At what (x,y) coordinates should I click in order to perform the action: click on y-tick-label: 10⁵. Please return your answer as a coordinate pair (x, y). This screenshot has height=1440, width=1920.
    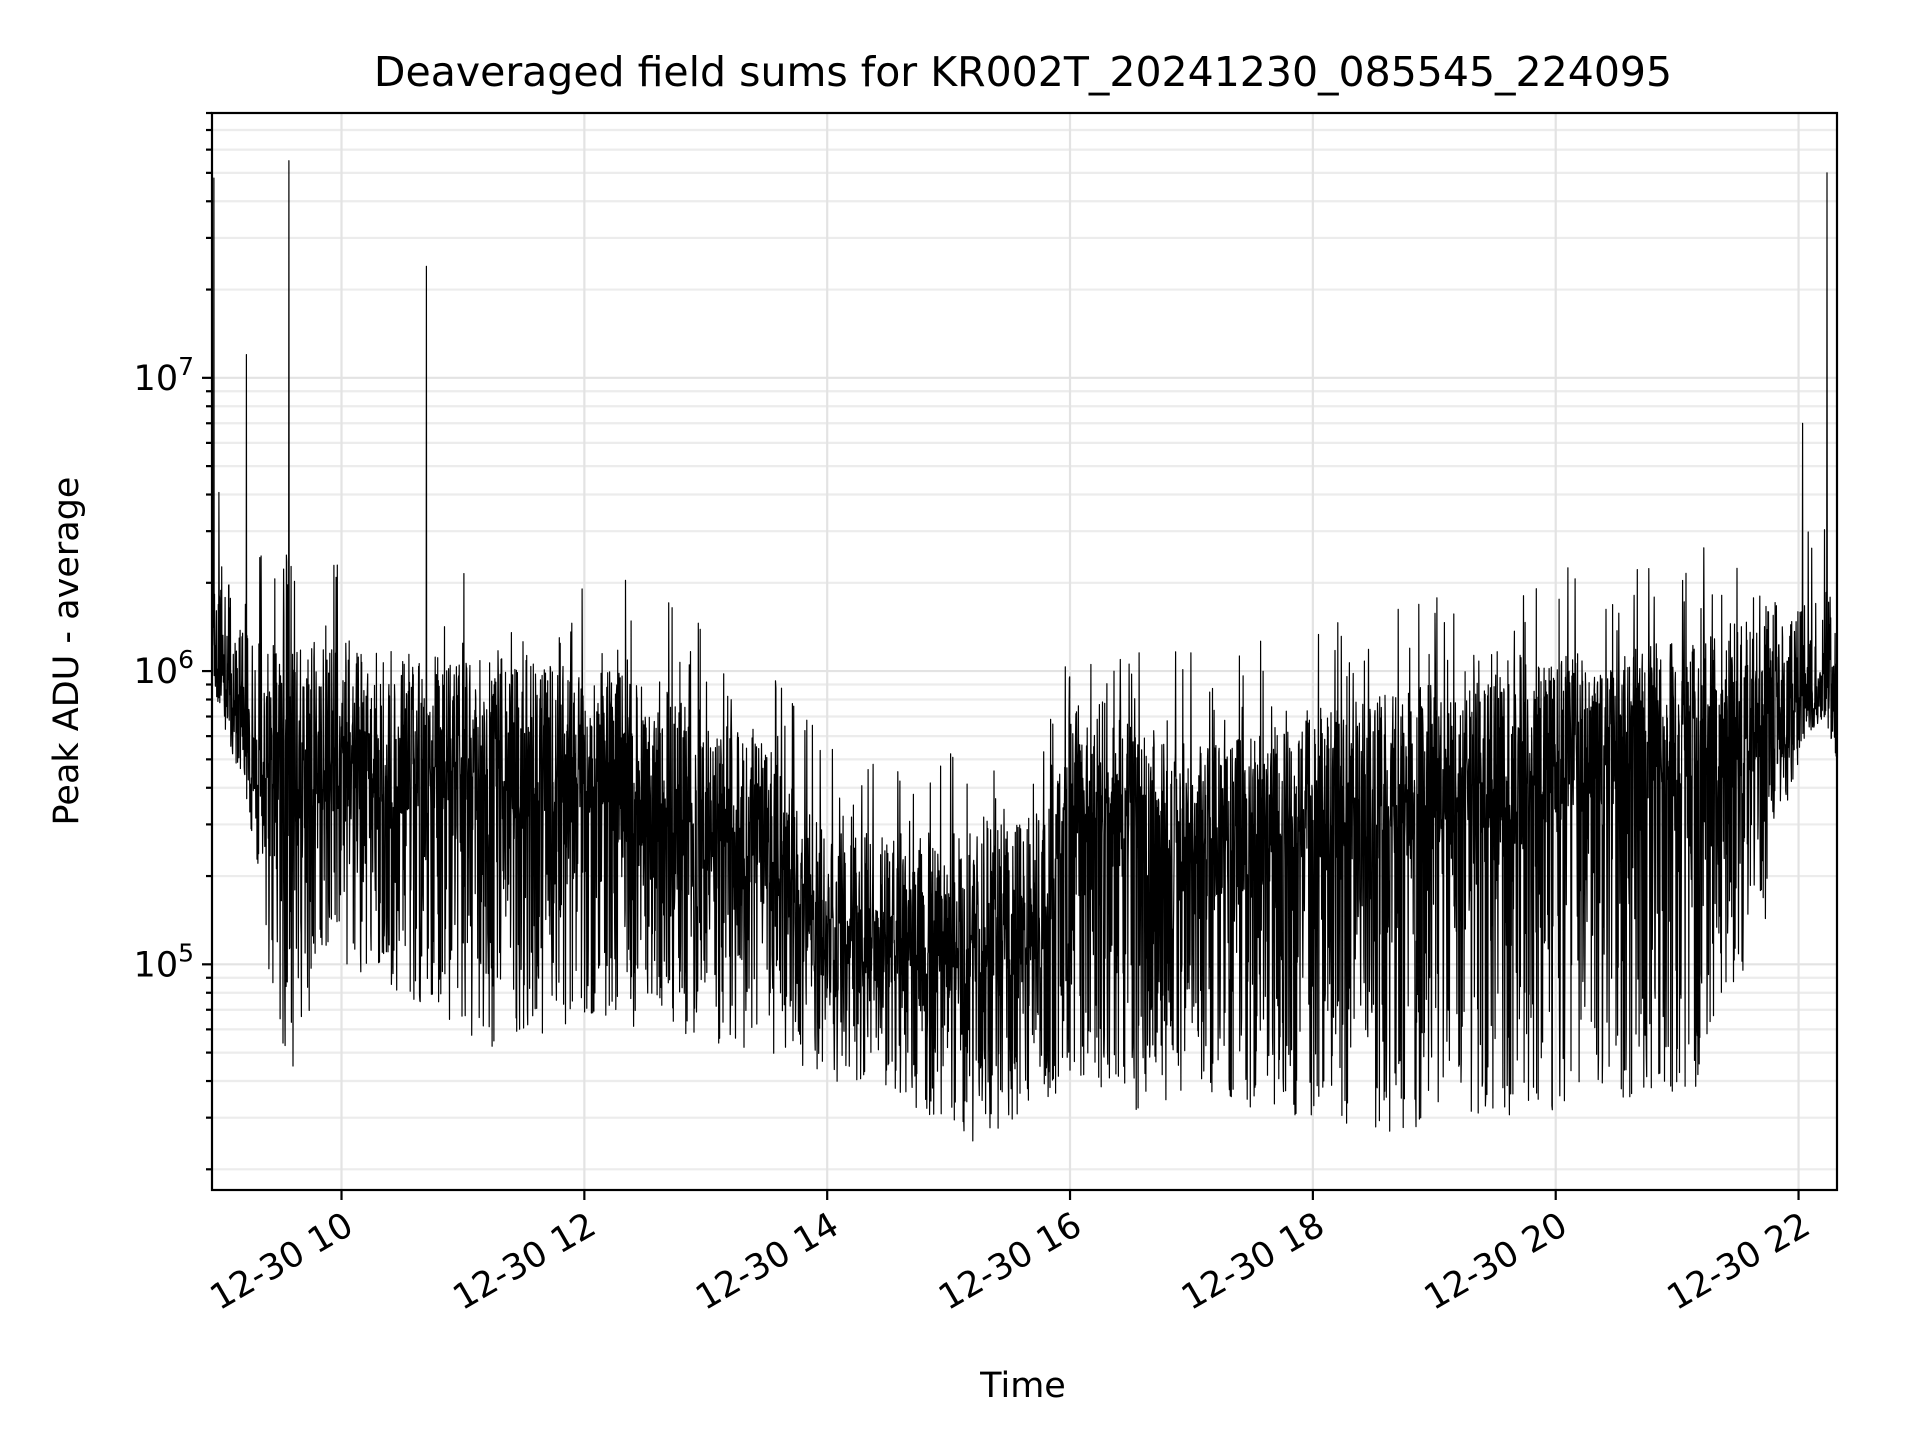
    Looking at the image, I should click on (164, 961).